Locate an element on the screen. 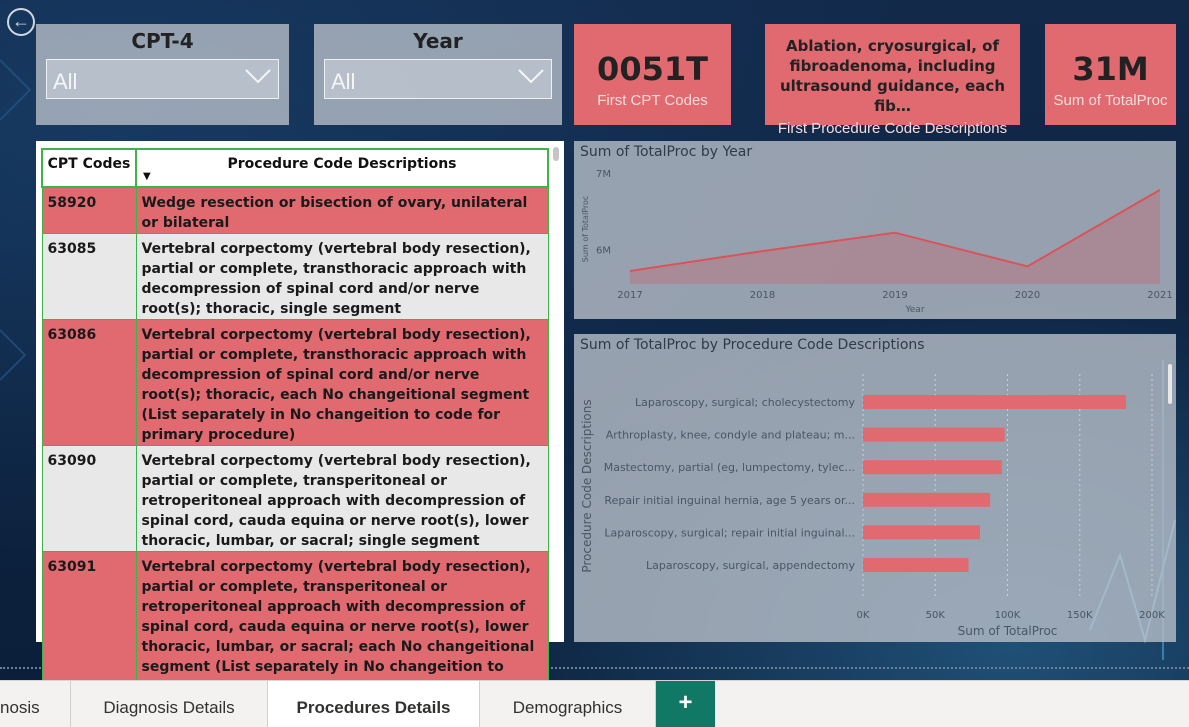 The width and height of the screenshot is (1189, 727). category-label: Laparoscopy, surgical; cholecystectomy is located at coordinates (745, 402).